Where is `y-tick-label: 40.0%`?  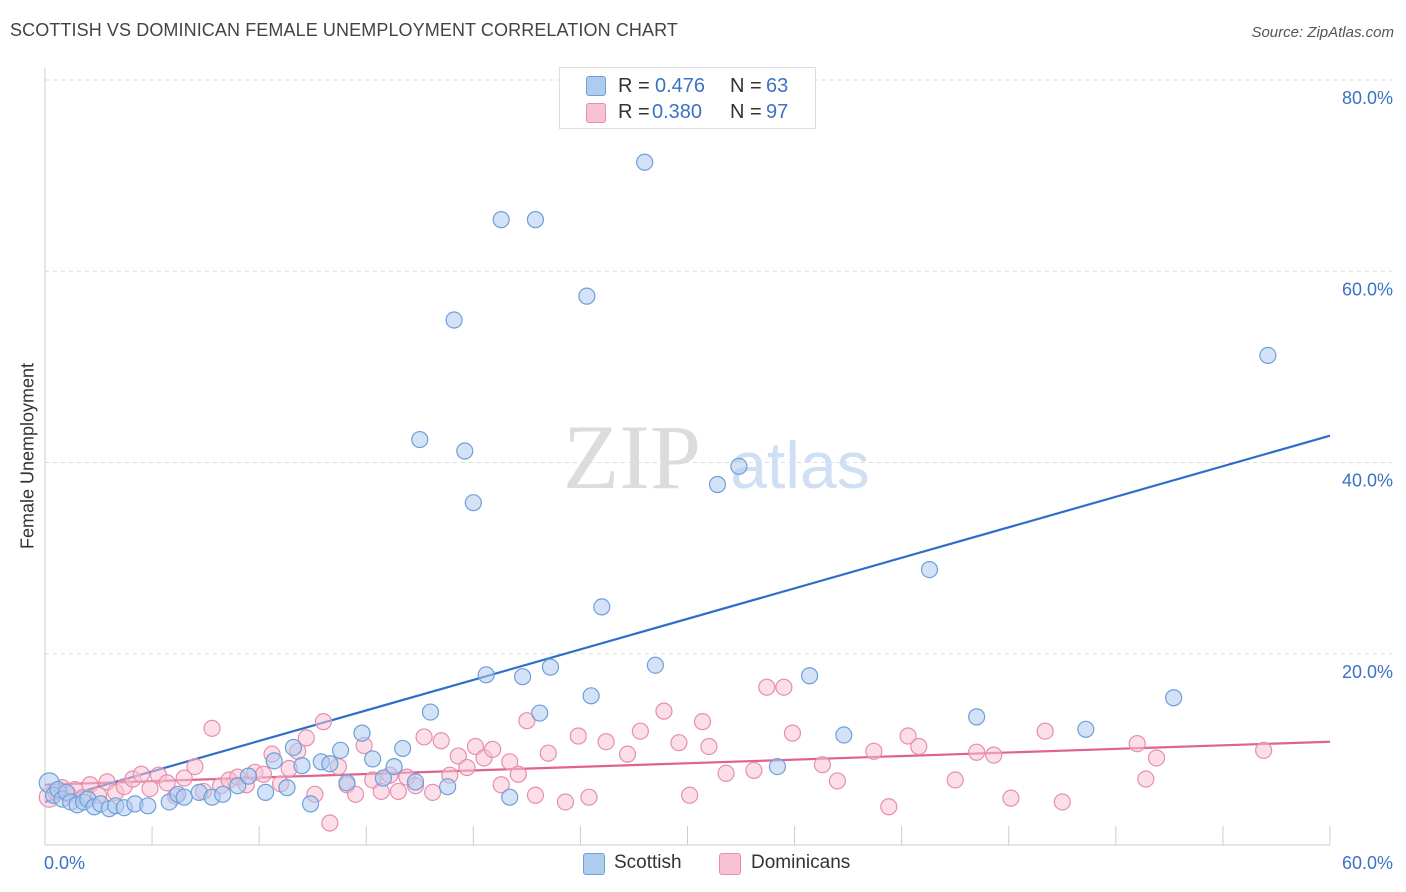
y-tick-label: 40.0% is located at coordinates (1367, 481).